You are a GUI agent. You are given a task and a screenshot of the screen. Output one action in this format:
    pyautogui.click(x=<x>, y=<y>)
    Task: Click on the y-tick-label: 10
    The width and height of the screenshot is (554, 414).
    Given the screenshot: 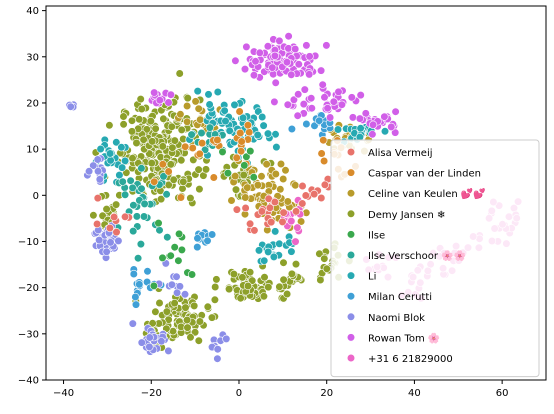 What is the action you would take?
    pyautogui.click(x=32, y=150)
    